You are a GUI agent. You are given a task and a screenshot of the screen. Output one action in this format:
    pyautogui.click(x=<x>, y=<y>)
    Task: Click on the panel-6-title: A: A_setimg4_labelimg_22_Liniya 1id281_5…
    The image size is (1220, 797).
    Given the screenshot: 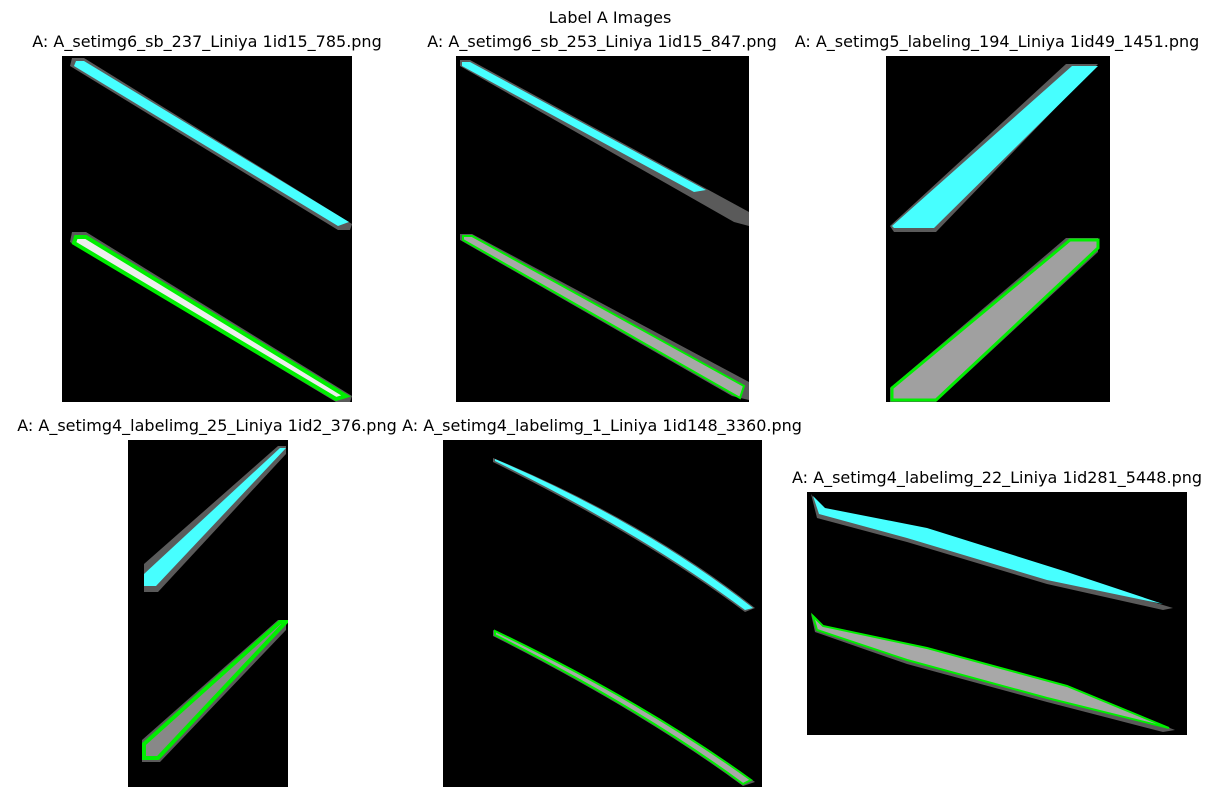 What is the action you would take?
    pyautogui.click(x=997, y=477)
    